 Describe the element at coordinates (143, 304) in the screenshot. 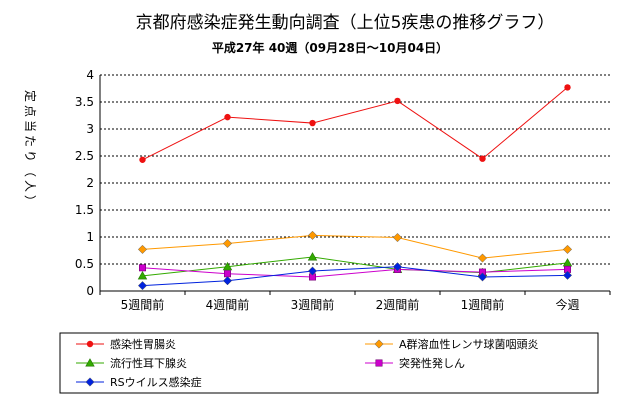

I see `x-tick-label: 5週間前` at that location.